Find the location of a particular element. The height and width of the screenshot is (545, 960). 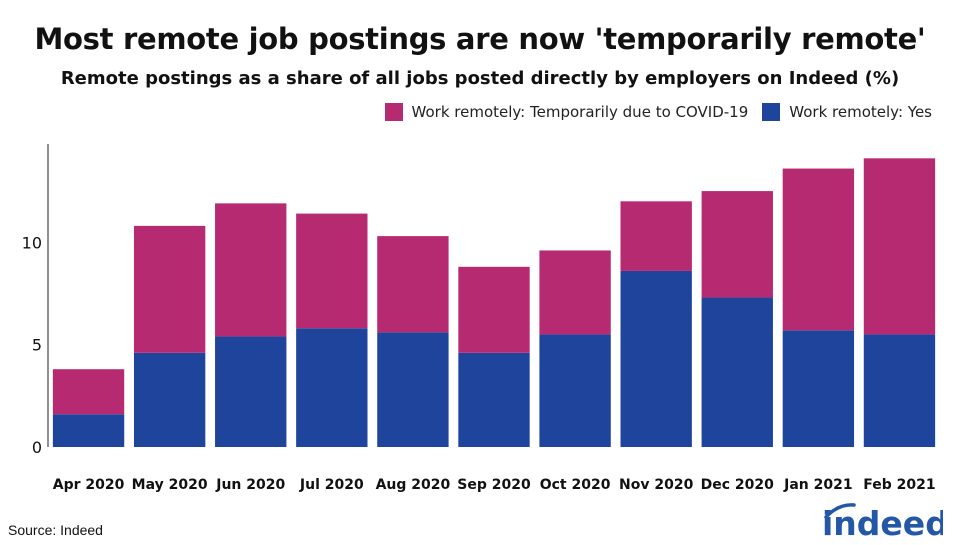

legend-swatch-temporary is located at coordinates (393, 112).